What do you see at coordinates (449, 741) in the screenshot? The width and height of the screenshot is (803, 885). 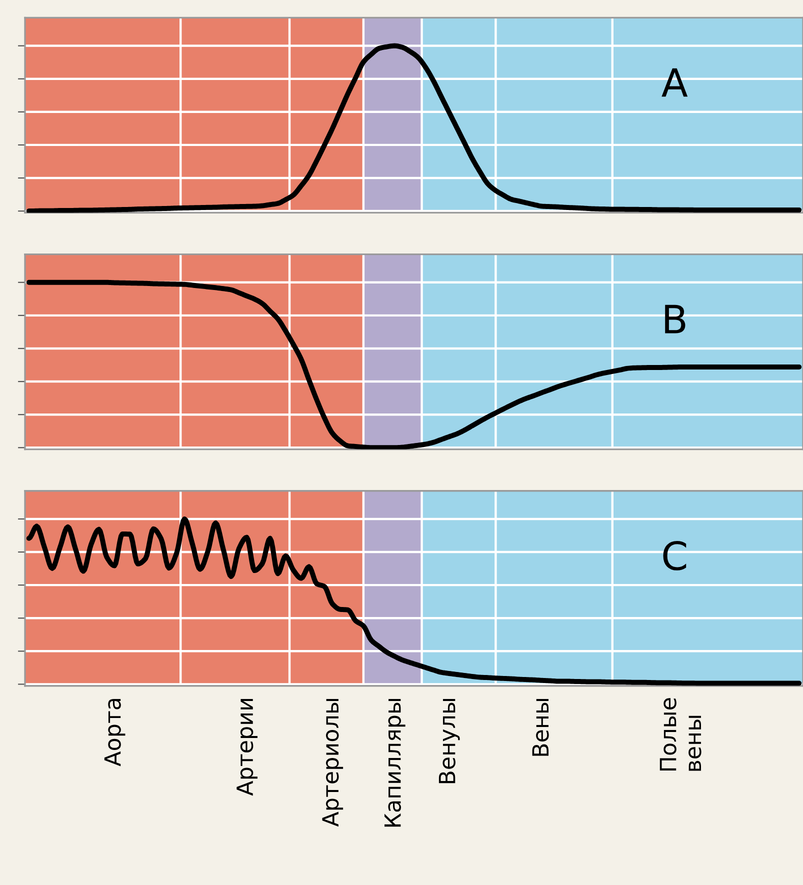 I see `x-tick-label: Венулы` at bounding box center [449, 741].